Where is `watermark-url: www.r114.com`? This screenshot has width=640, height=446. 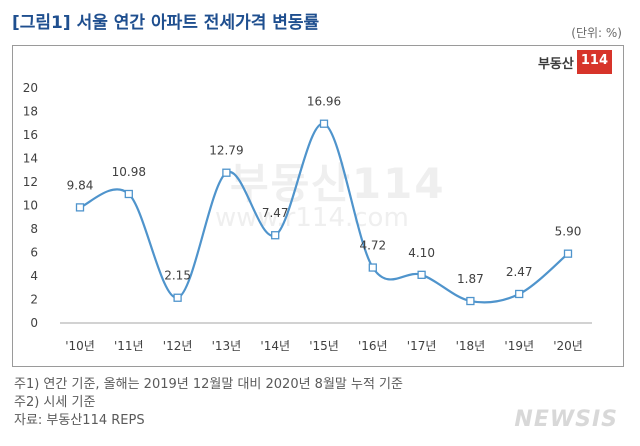
watermark-url: www.r114.com is located at coordinates (312, 218).